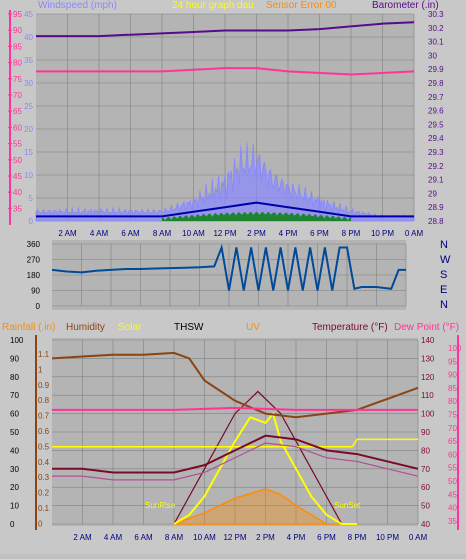 The image size is (466, 559). I want to click on dewpoint-tick-label: 100, so click(455, 348).